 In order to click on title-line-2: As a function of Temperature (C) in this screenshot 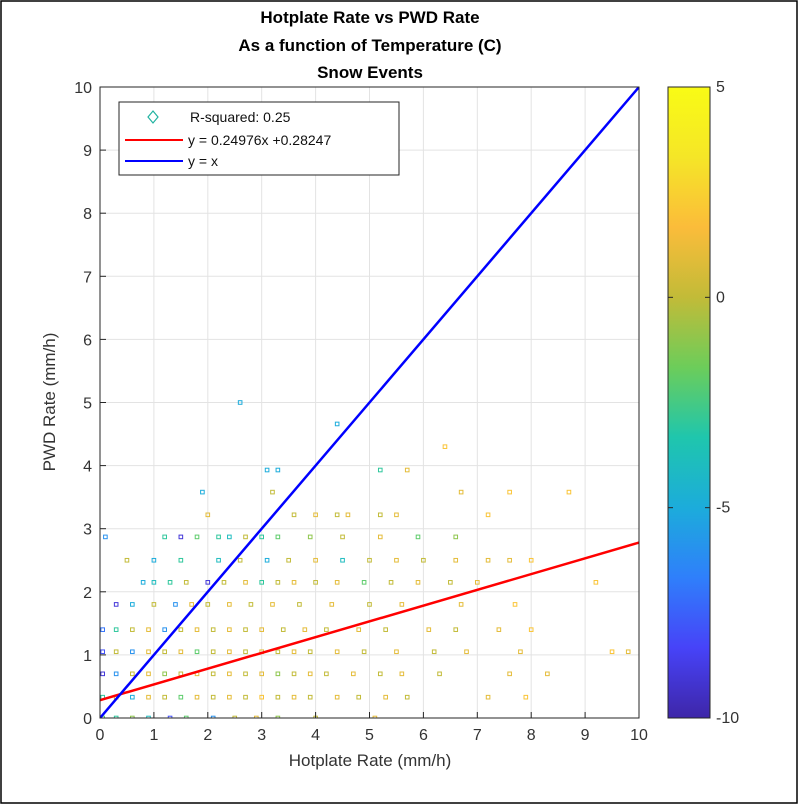, I will do `click(369, 45)`.